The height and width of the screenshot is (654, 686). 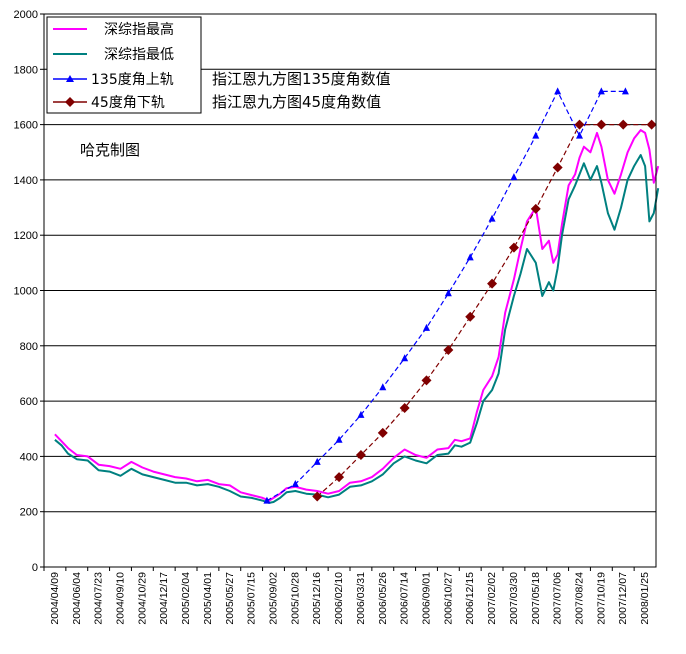 What do you see at coordinates (29, 457) in the screenshot?
I see `y-tick-label: 400` at bounding box center [29, 457].